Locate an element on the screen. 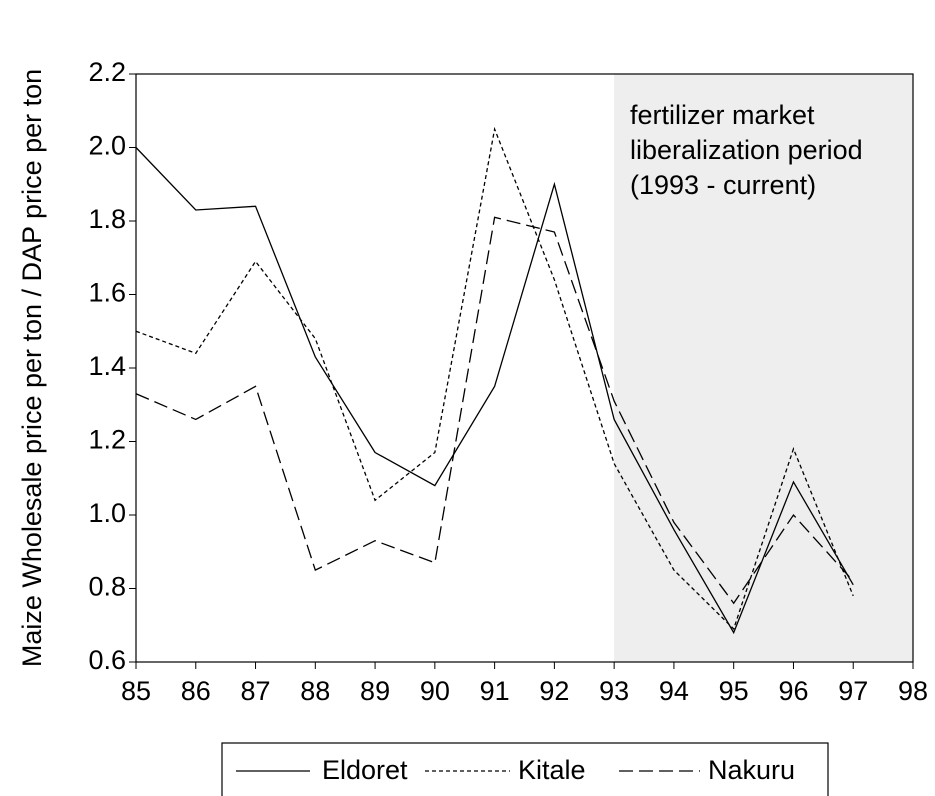 This screenshot has height=796, width=935. y-tick-label: 2.0 is located at coordinates (107, 146).